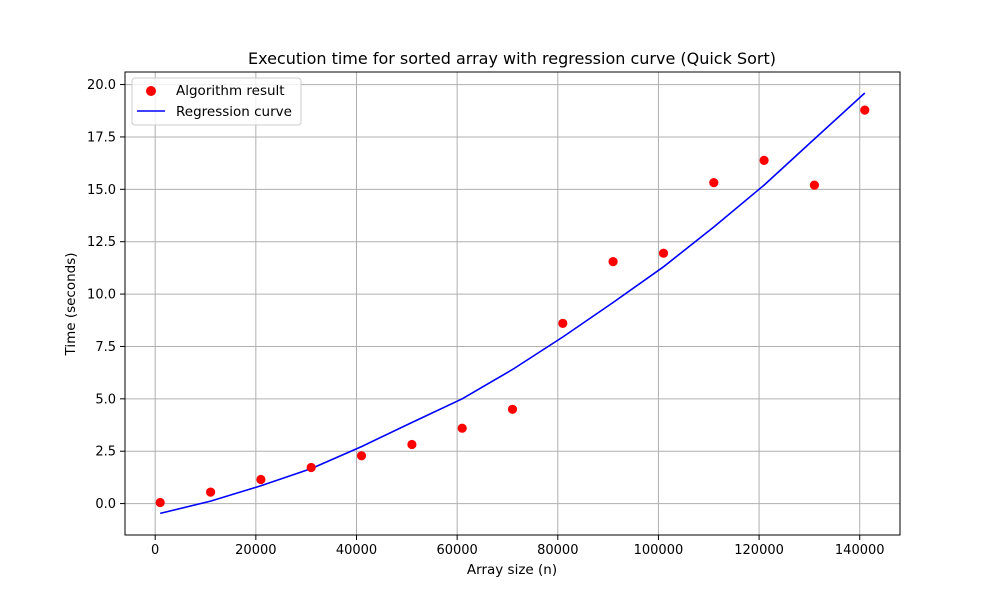  What do you see at coordinates (101, 242) in the screenshot?
I see `y-tick-label: 12.5` at bounding box center [101, 242].